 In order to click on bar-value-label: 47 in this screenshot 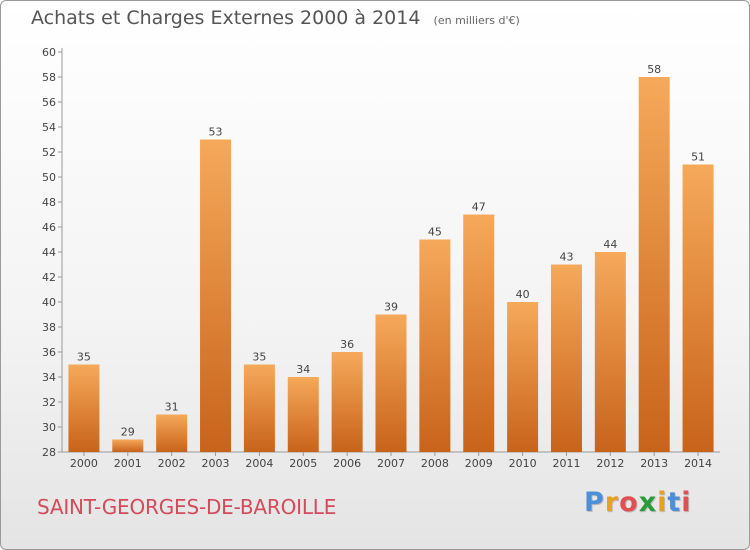, I will do `click(479, 207)`.